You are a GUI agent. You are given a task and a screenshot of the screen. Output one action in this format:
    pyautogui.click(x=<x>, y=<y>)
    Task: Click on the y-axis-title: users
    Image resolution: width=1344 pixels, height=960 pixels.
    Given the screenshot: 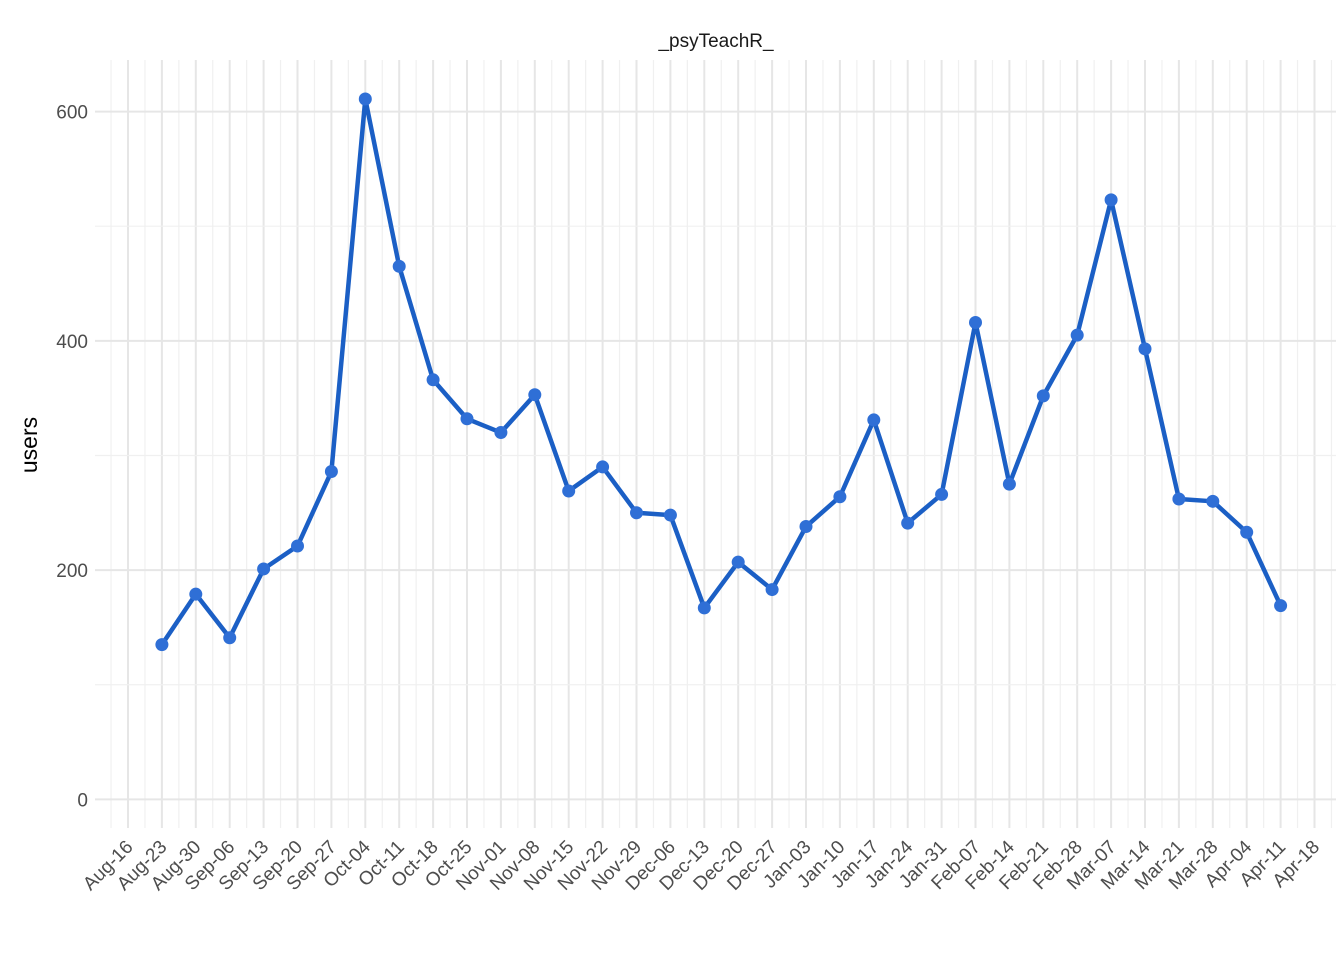 What is the action you would take?
    pyautogui.click(x=29, y=445)
    